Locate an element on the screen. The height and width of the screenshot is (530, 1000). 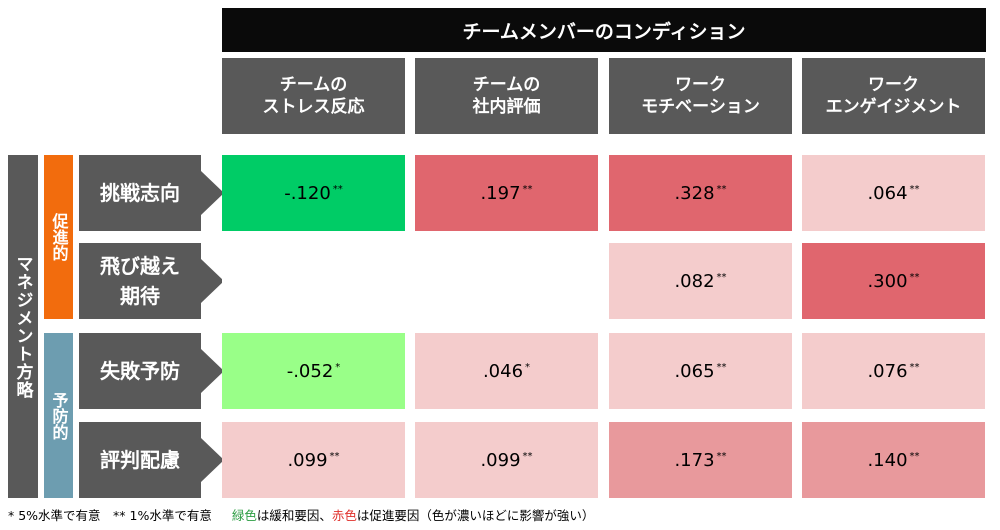
coefficient-value: .076 is located at coordinates (887, 371).